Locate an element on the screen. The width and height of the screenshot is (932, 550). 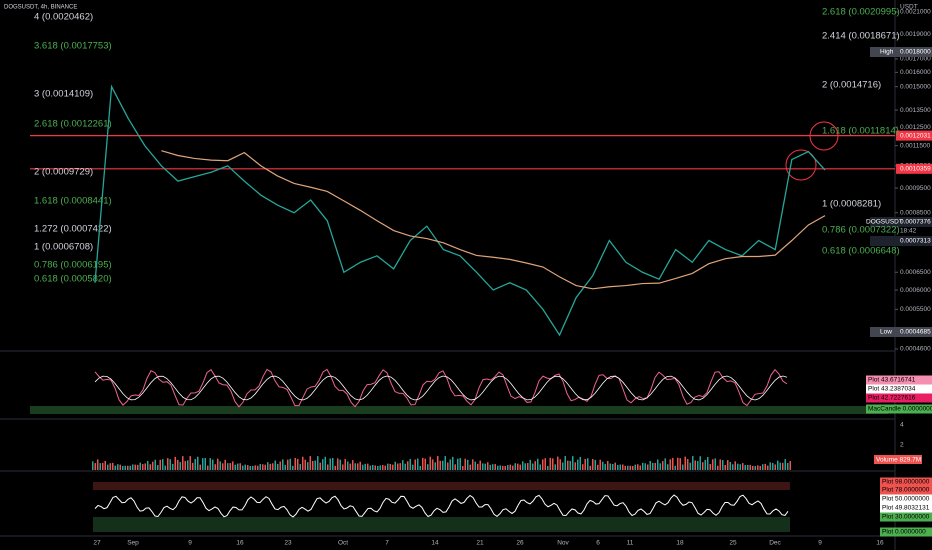
circle-annotation is located at coordinates (801, 165).